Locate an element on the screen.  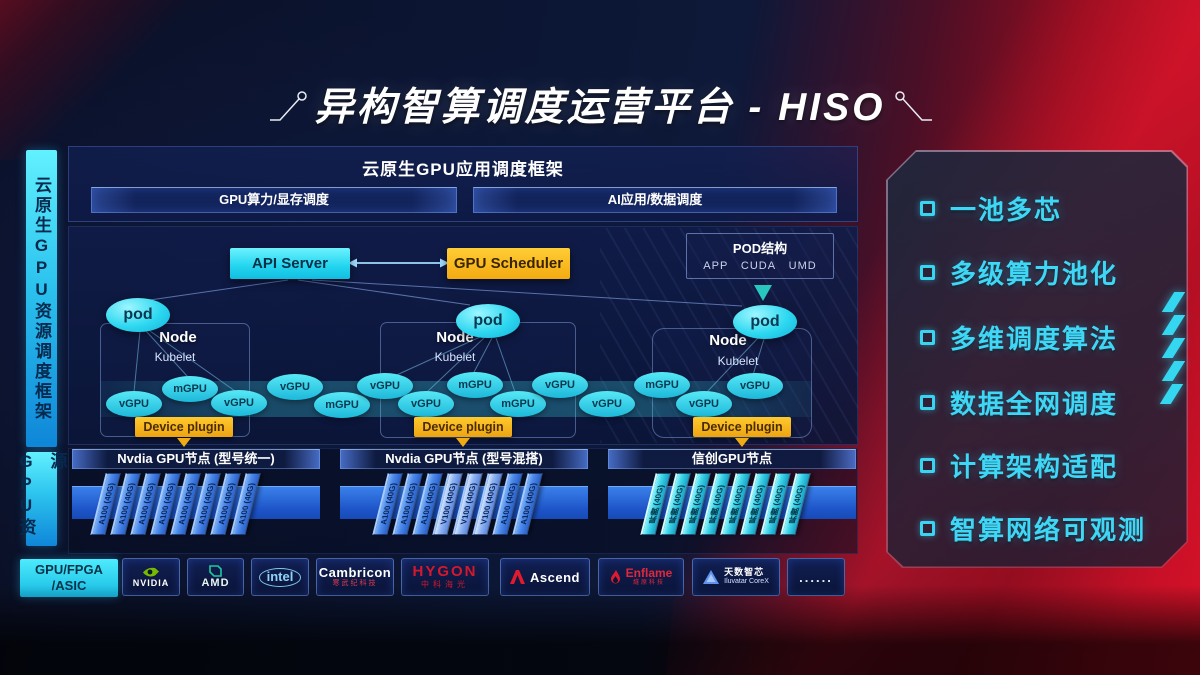
amd-logo-icon is located at coordinates (215, 571).